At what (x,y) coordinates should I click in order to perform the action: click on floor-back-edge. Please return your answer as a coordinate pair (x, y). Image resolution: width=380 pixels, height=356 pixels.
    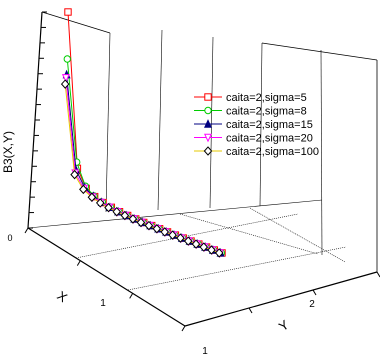
    Looking at the image, I should click on (175, 214).